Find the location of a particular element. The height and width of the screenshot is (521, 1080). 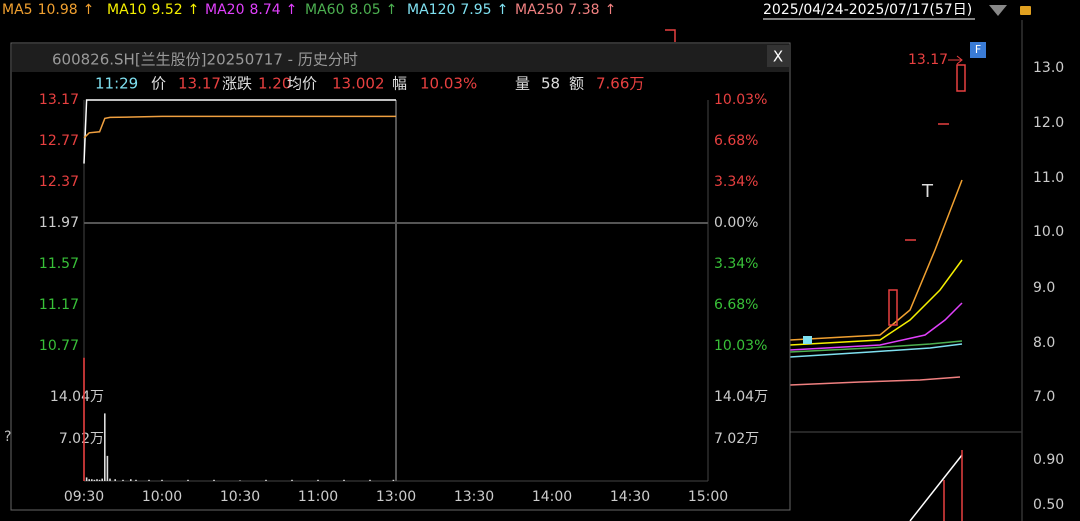

dropdown is located at coordinates (998, 10).